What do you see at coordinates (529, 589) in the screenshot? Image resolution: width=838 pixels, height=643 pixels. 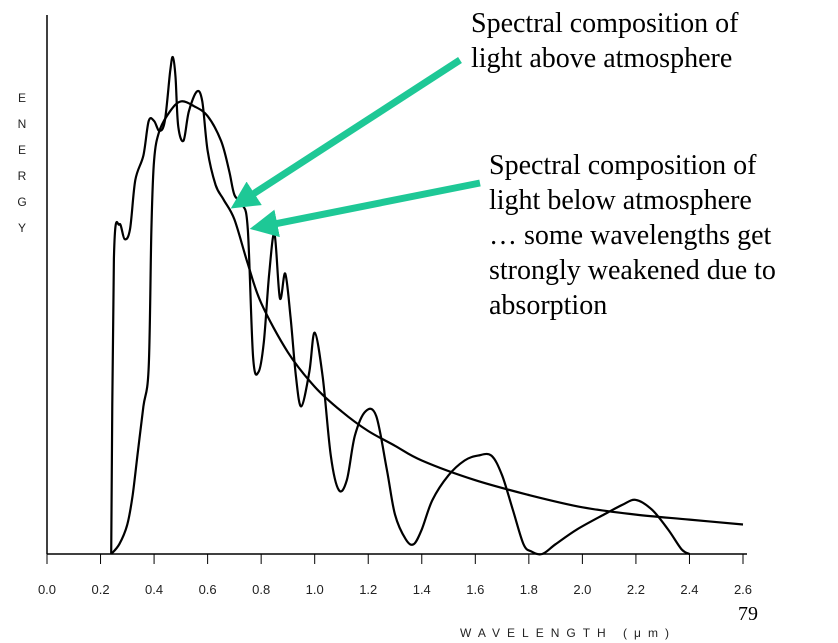 I see `x-tick-label: 1.8` at bounding box center [529, 589].